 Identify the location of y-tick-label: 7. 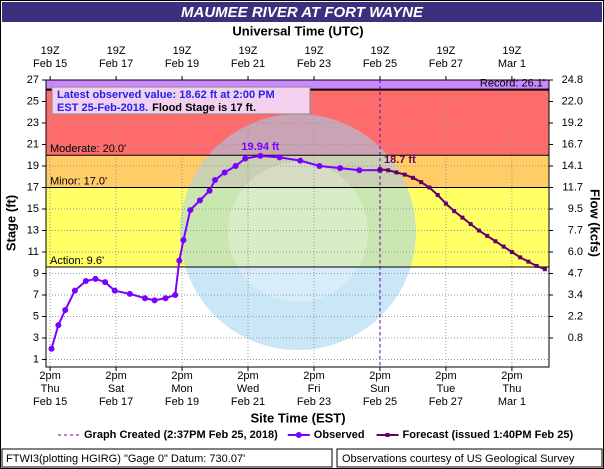
(36, 295).